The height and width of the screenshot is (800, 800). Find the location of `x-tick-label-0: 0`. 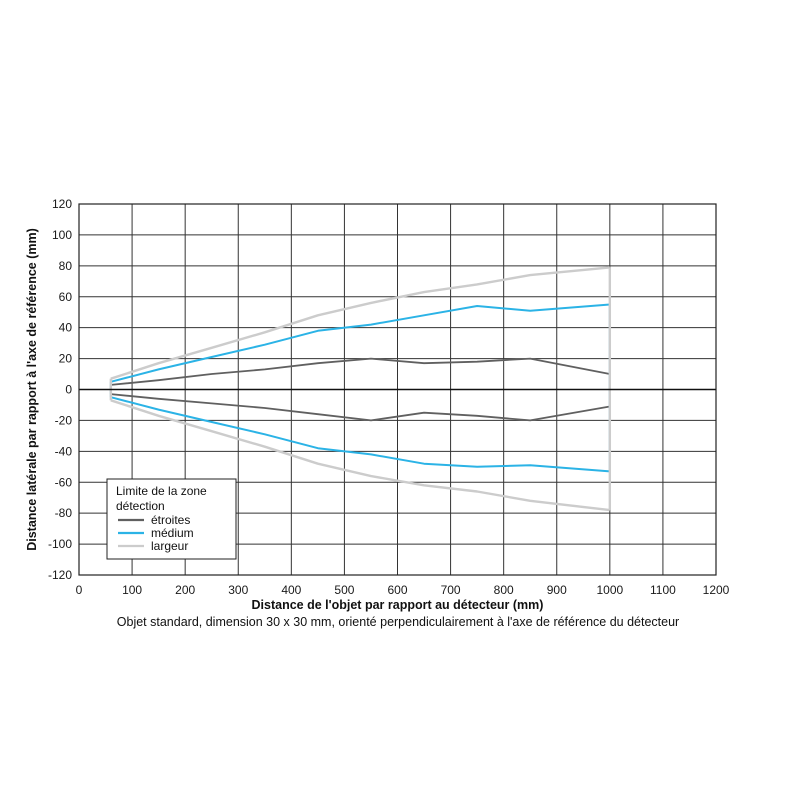

x-tick-label-0: 0 is located at coordinates (79, 590).